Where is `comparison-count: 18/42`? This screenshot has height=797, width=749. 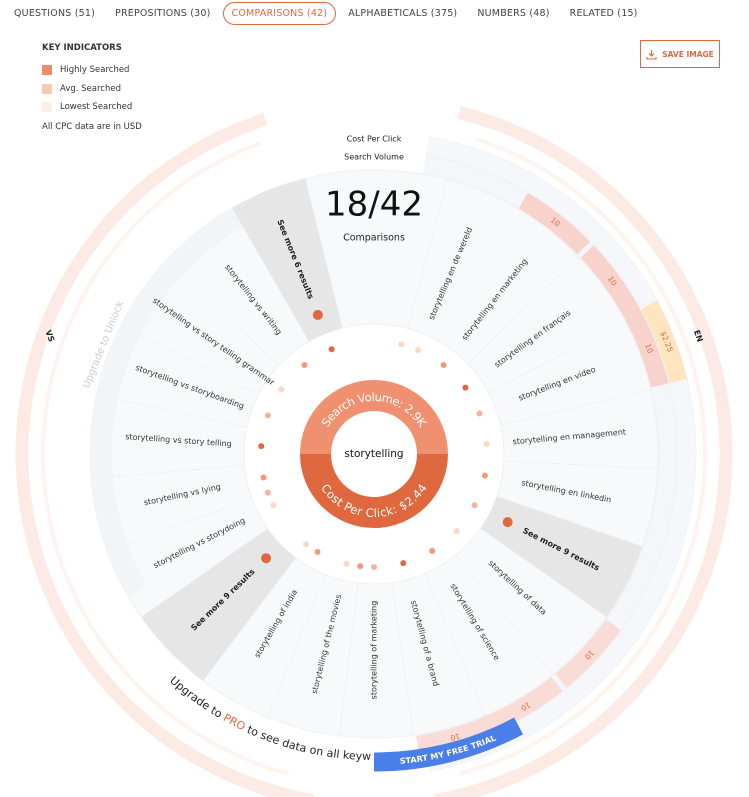
comparison-count: 18/42 is located at coordinates (374, 205).